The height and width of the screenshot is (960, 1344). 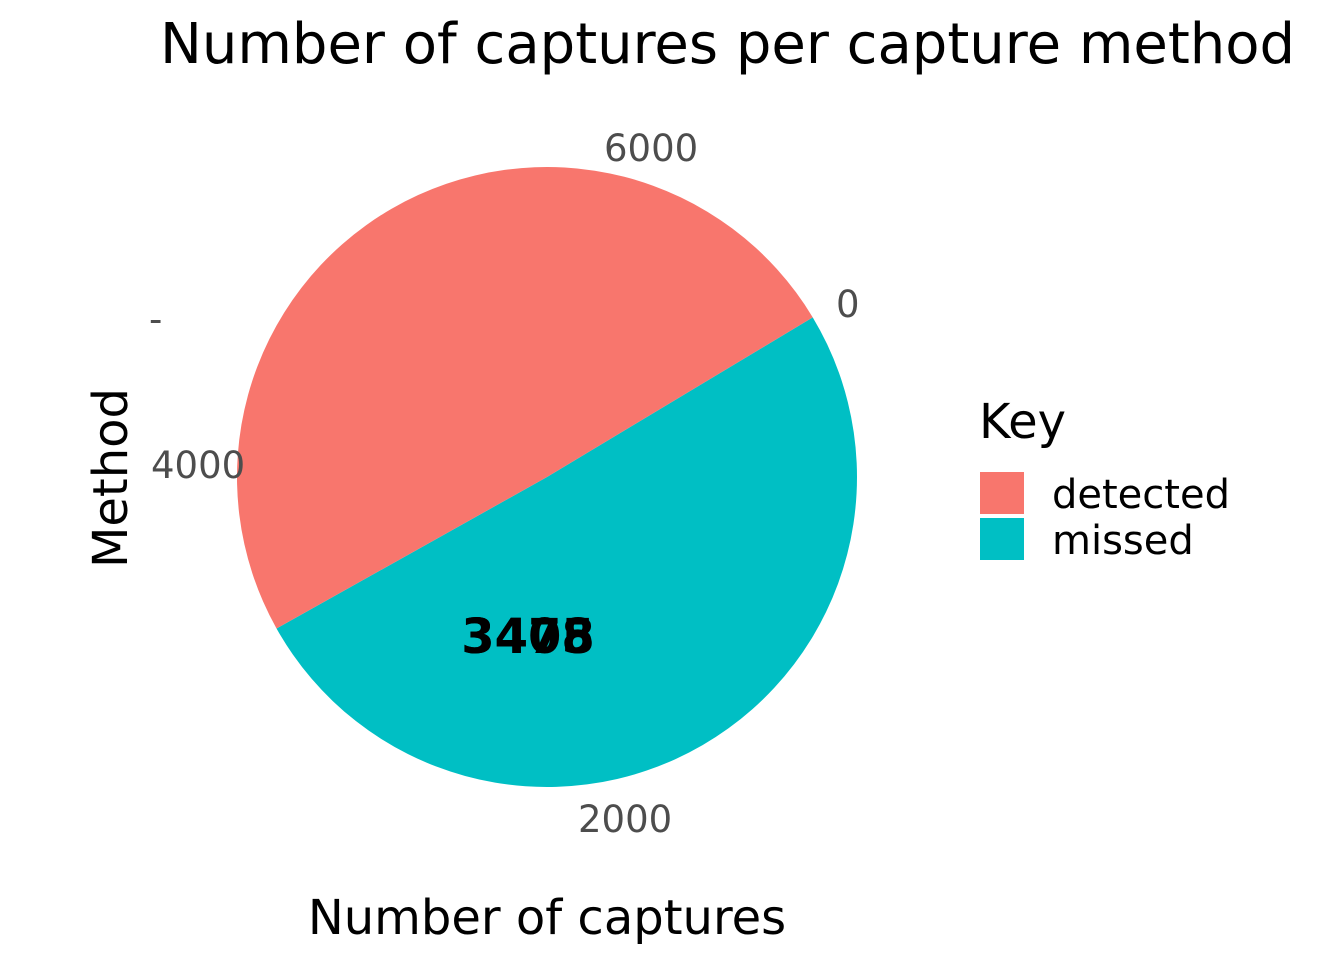 What do you see at coordinates (625, 819) in the screenshot?
I see `theta-tick-2000: 2000` at bounding box center [625, 819].